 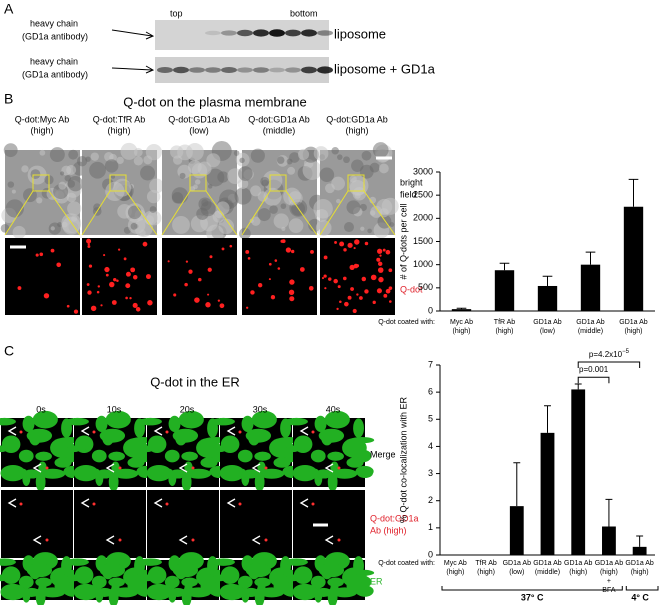 What do you see at coordinates (54, 23) in the screenshot?
I see `row-label: heavy chain` at bounding box center [54, 23].